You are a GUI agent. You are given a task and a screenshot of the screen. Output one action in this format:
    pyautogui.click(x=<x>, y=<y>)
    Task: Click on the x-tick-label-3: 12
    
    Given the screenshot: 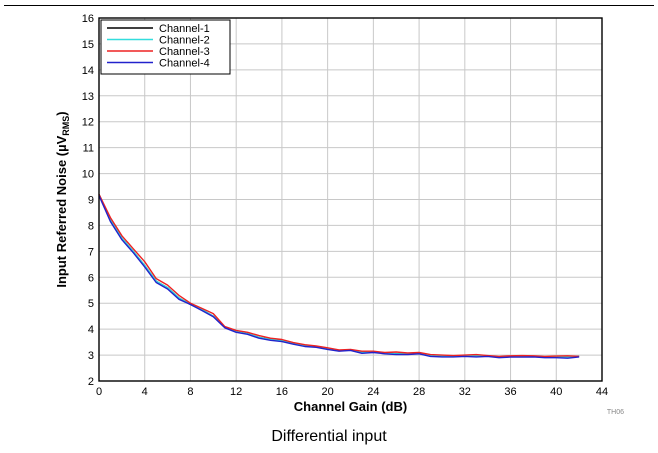 What is the action you would take?
    pyautogui.click(x=236, y=392)
    